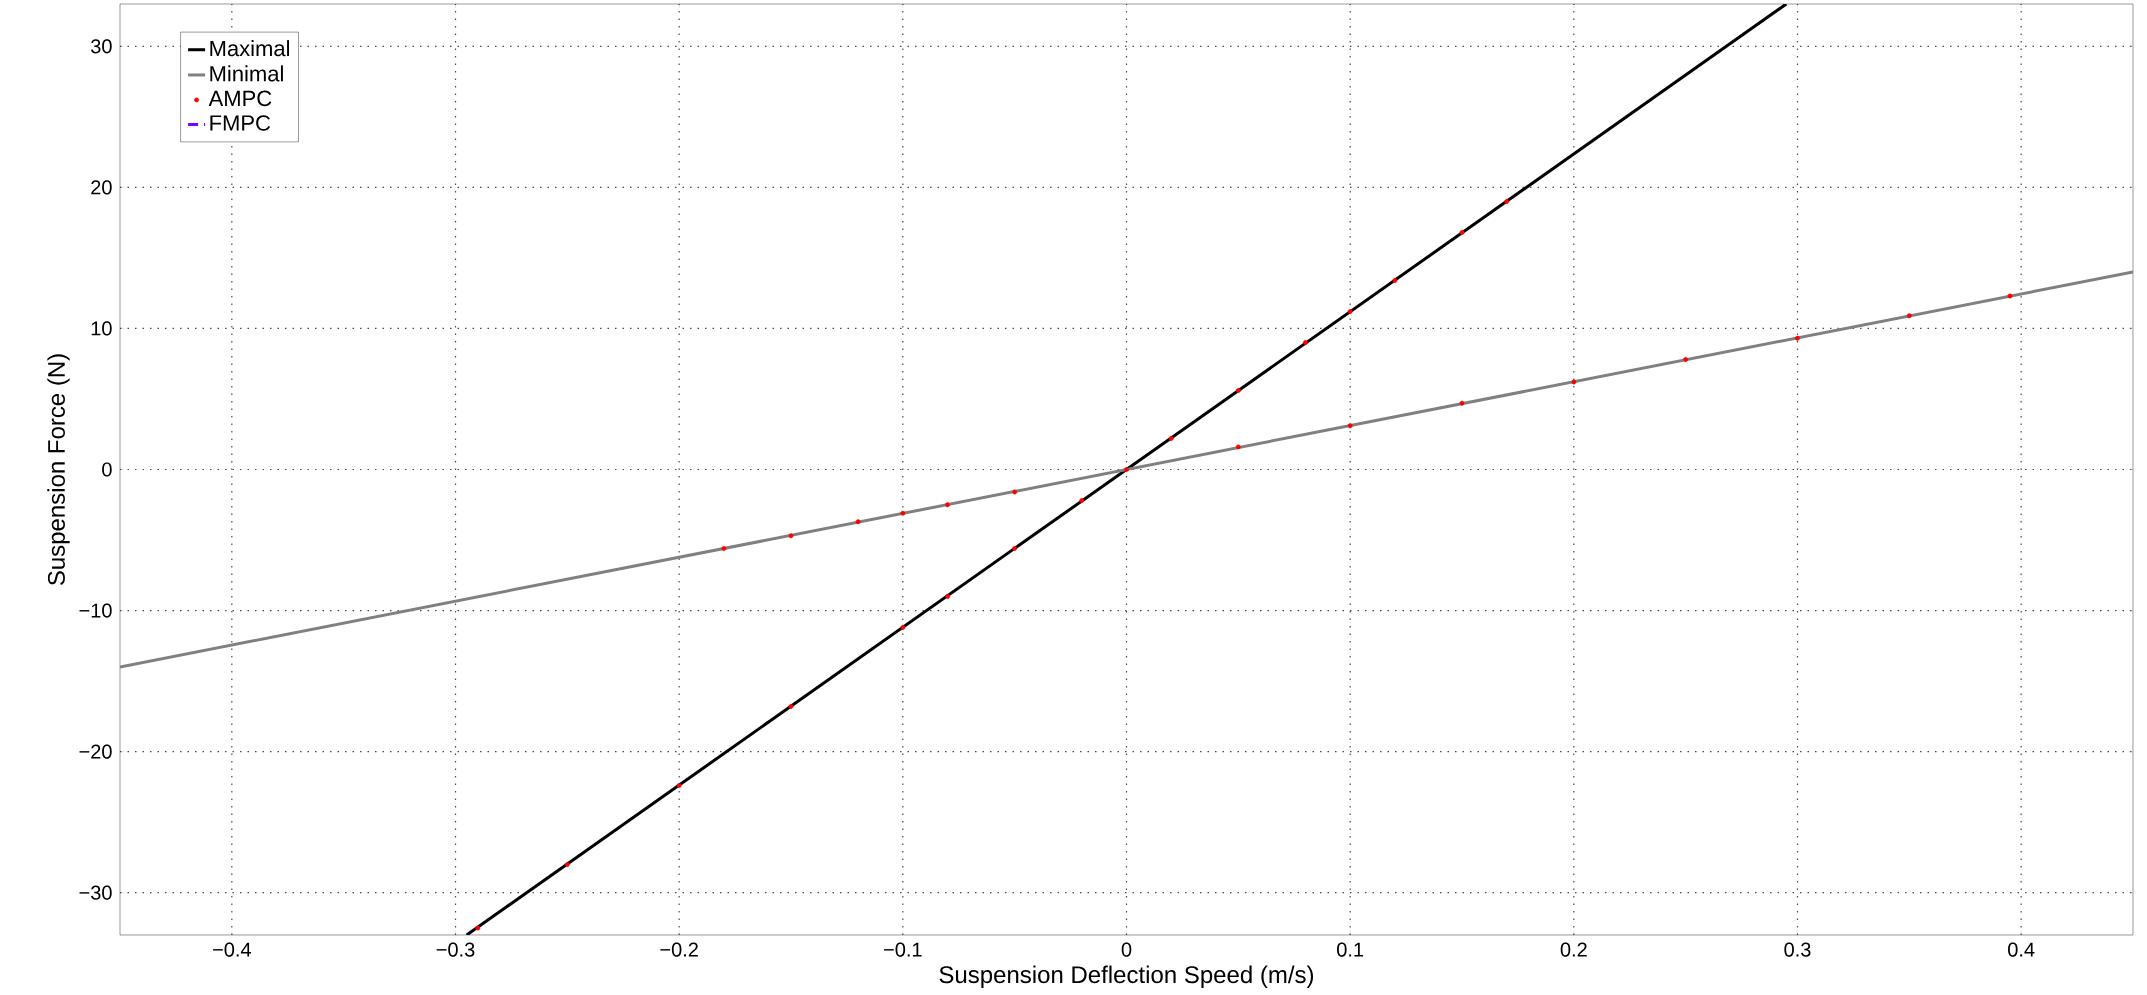 This screenshot has height=995, width=2147. What do you see at coordinates (1797, 949) in the screenshot?
I see `x-tick-label: 0.3` at bounding box center [1797, 949].